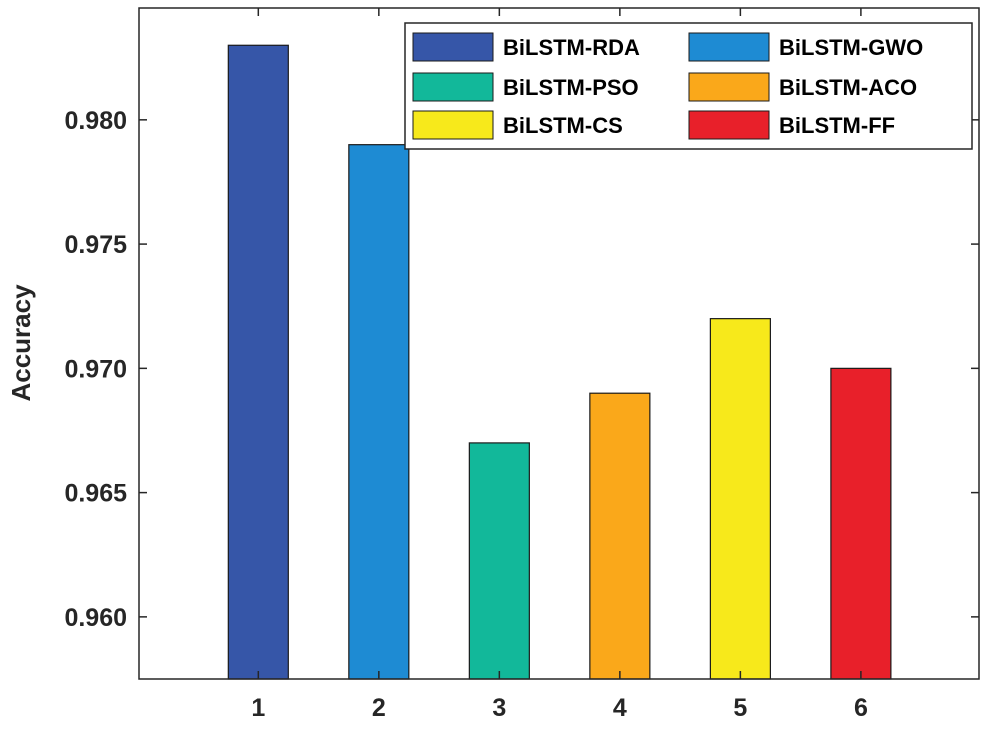  I want to click on x-tick-label: 4, so click(620, 708).